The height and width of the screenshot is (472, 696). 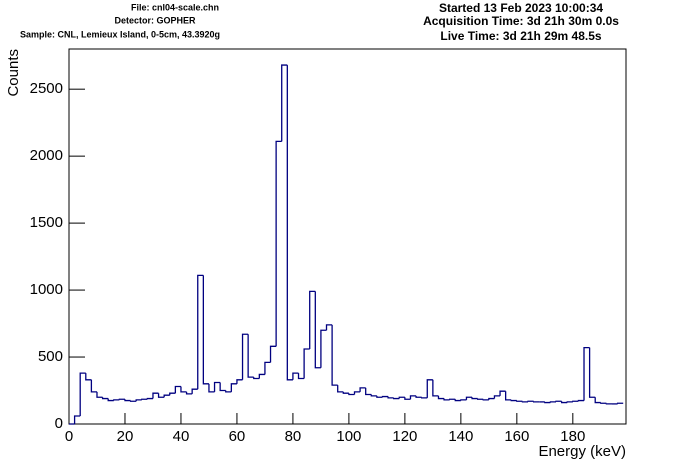 I want to click on y-tick-label: 1000, so click(x=46, y=289).